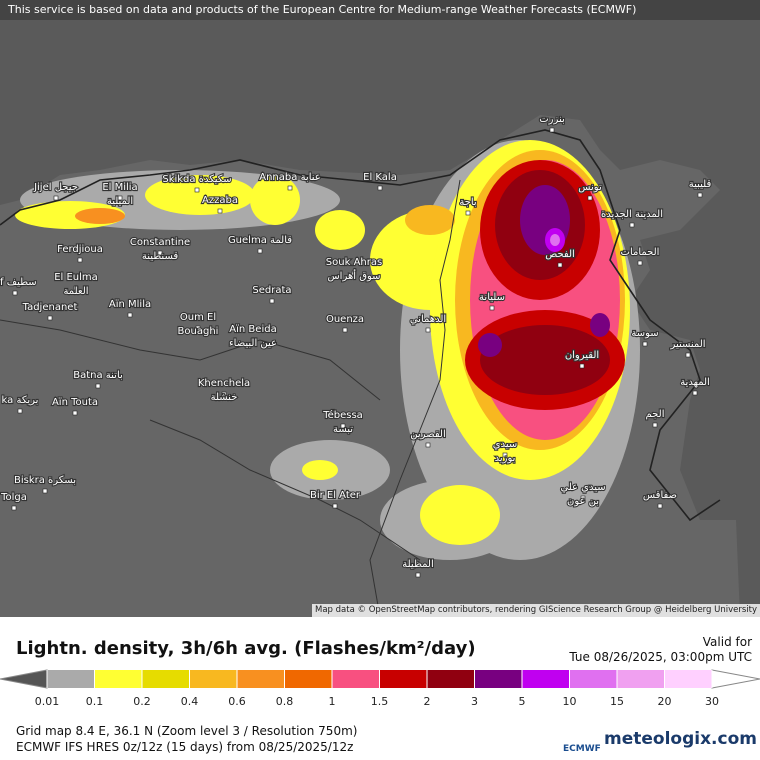  What do you see at coordinates (380, 177) in the screenshot?
I see `place-label: El Kala` at bounding box center [380, 177].